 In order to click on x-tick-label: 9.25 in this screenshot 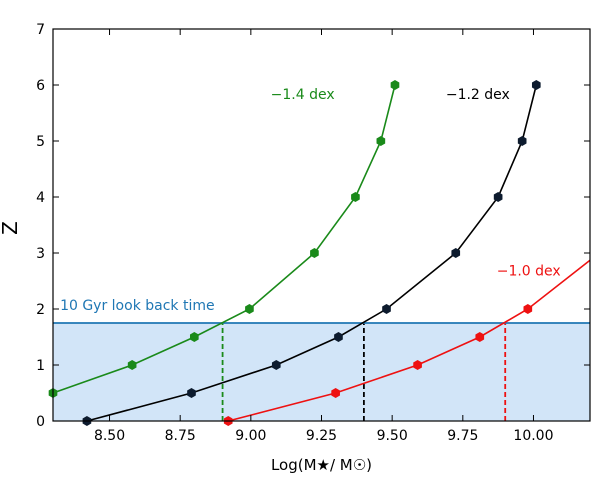, I will do `click(321, 436)`.